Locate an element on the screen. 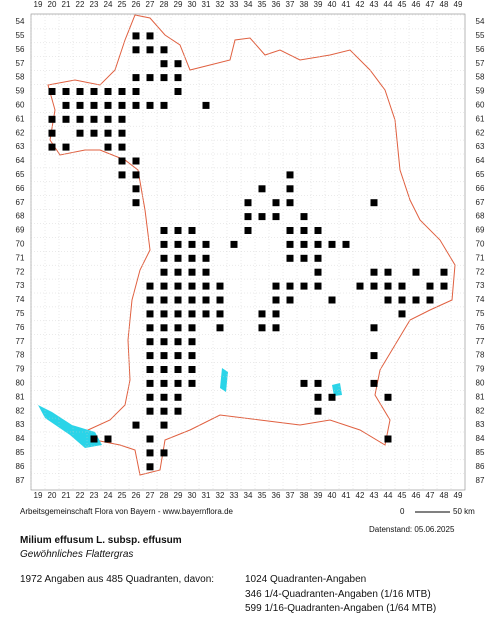  row-label: 82 is located at coordinates (480, 410).